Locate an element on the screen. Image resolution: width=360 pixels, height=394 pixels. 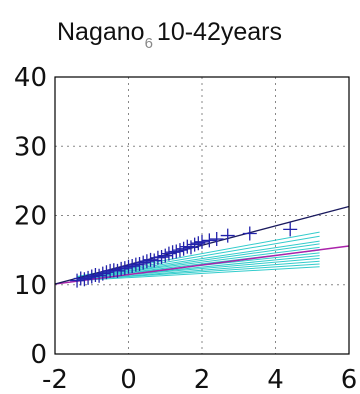
y-tick-label: 20 is located at coordinates (30, 217).